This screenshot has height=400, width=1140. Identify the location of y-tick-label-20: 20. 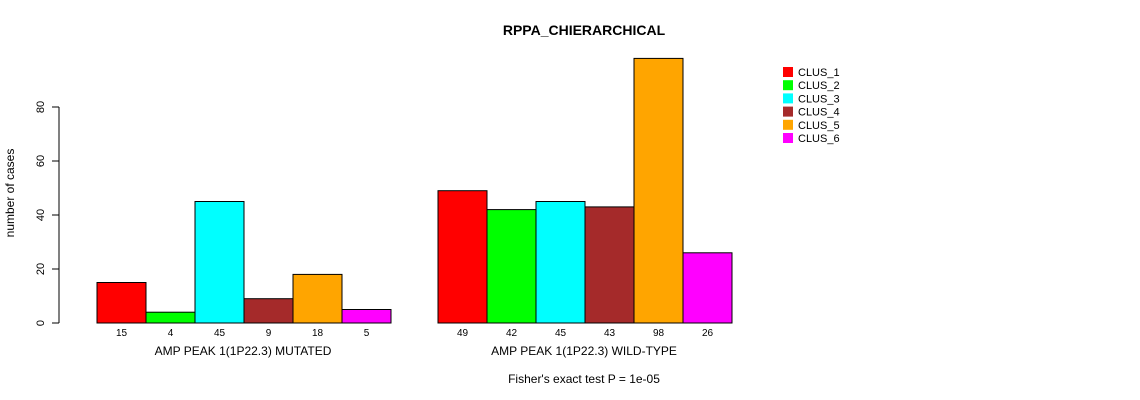
(41, 269).